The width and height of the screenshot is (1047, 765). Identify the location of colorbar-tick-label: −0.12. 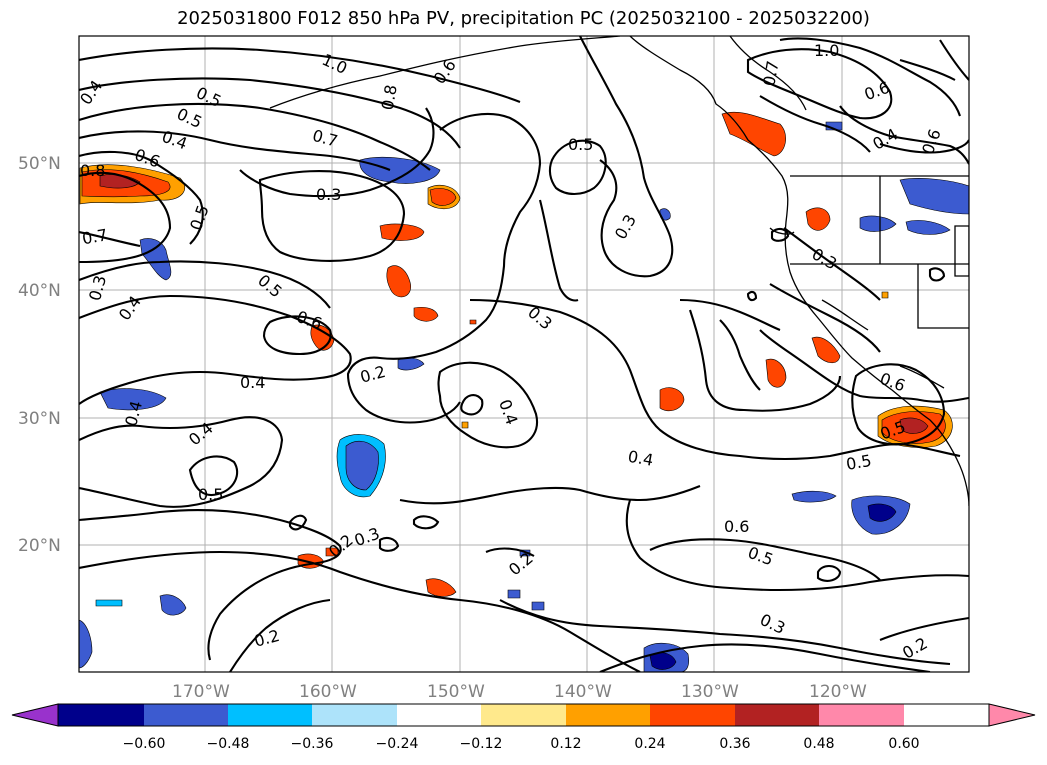
(481, 744).